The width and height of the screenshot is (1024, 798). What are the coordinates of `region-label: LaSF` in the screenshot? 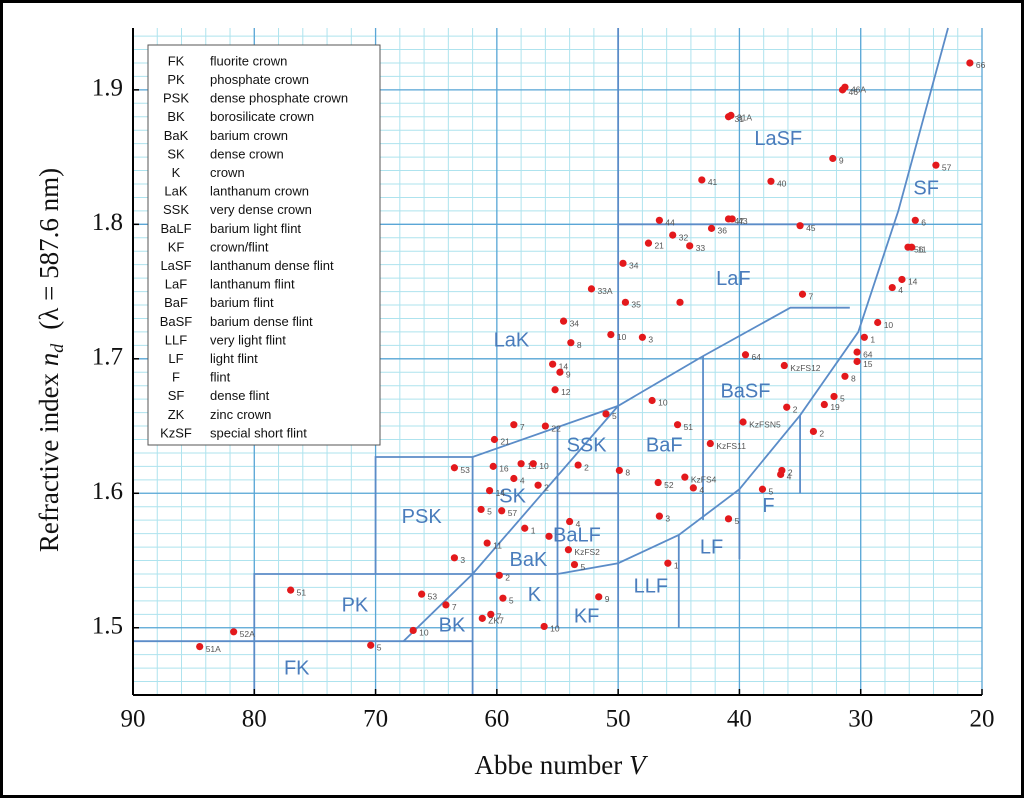 It's located at (778, 139).